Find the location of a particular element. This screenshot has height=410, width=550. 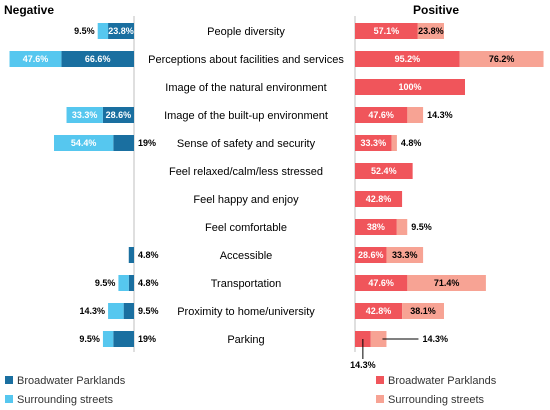

label-positive-broadwater-image-of-the-natural-environment: 100% is located at coordinates (409, 87).